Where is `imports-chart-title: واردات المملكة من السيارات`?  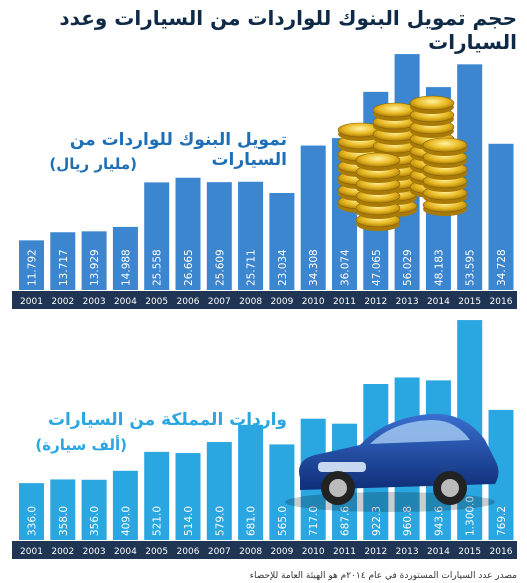
imports-chart-title: واردات المملكة من السيارات is located at coordinates (167, 420).